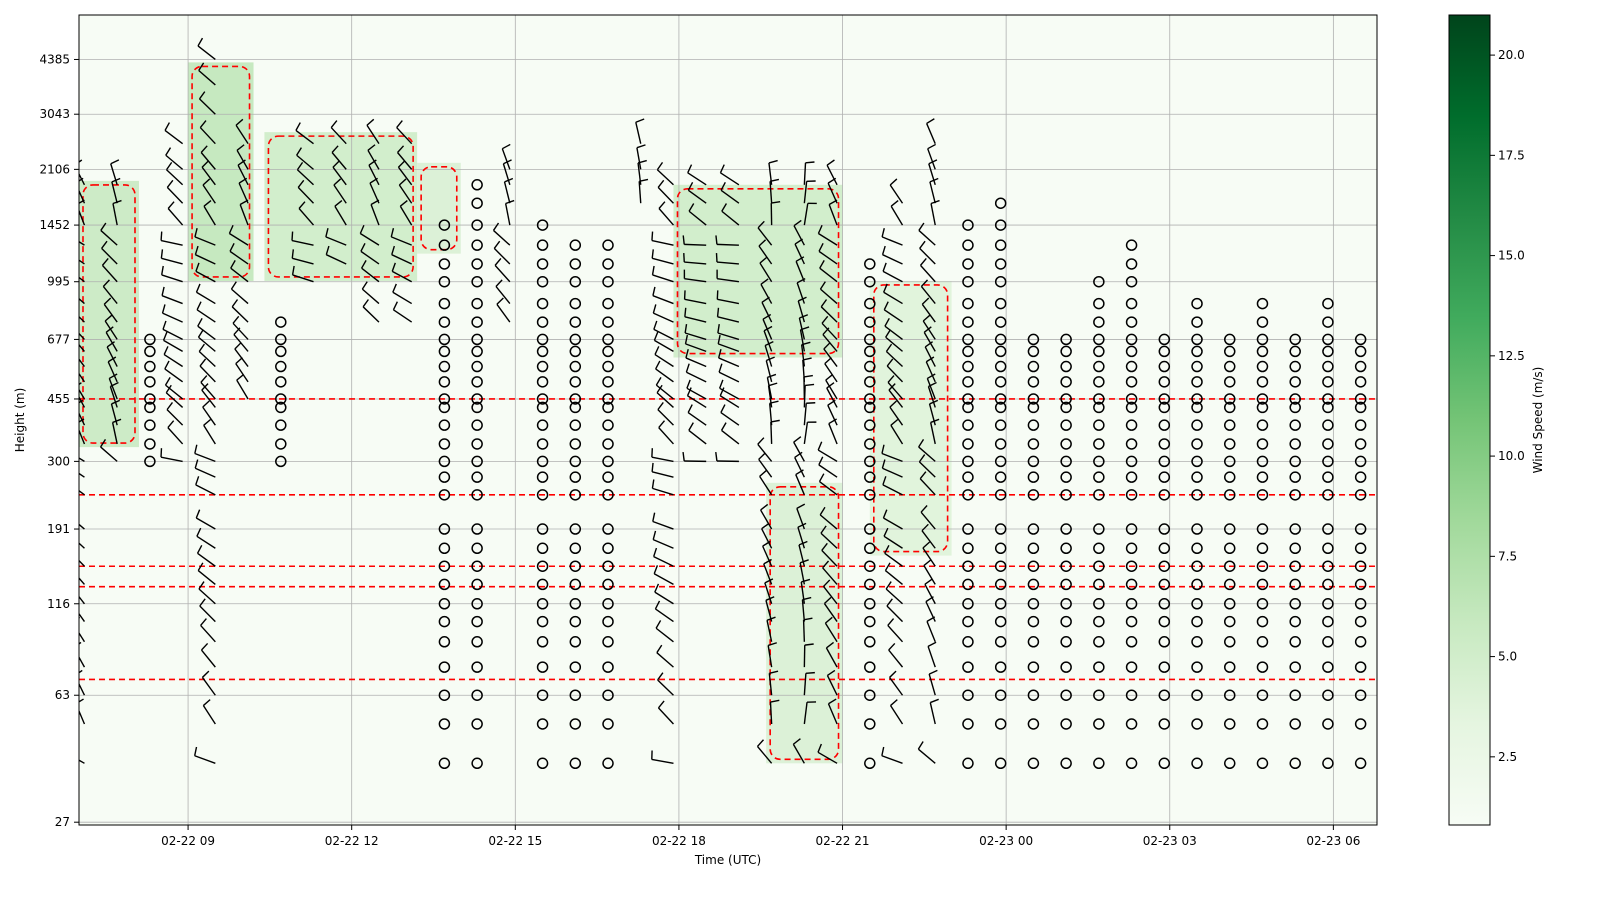  What do you see at coordinates (1538, 420) in the screenshot?
I see `colorbar-label: Wind Speed (m/s)` at bounding box center [1538, 420].